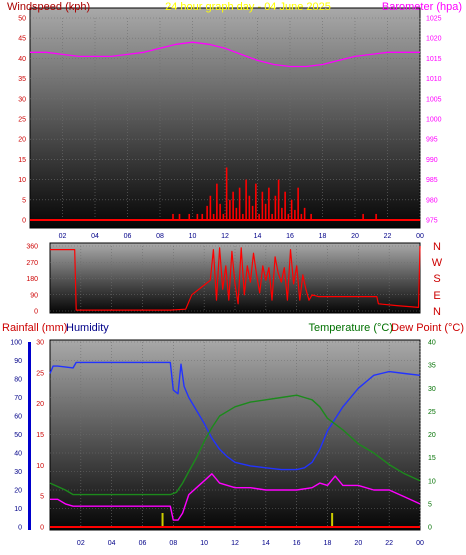 The image size is (466, 555). I want to click on humidity-tick-label: 70, so click(18, 398).